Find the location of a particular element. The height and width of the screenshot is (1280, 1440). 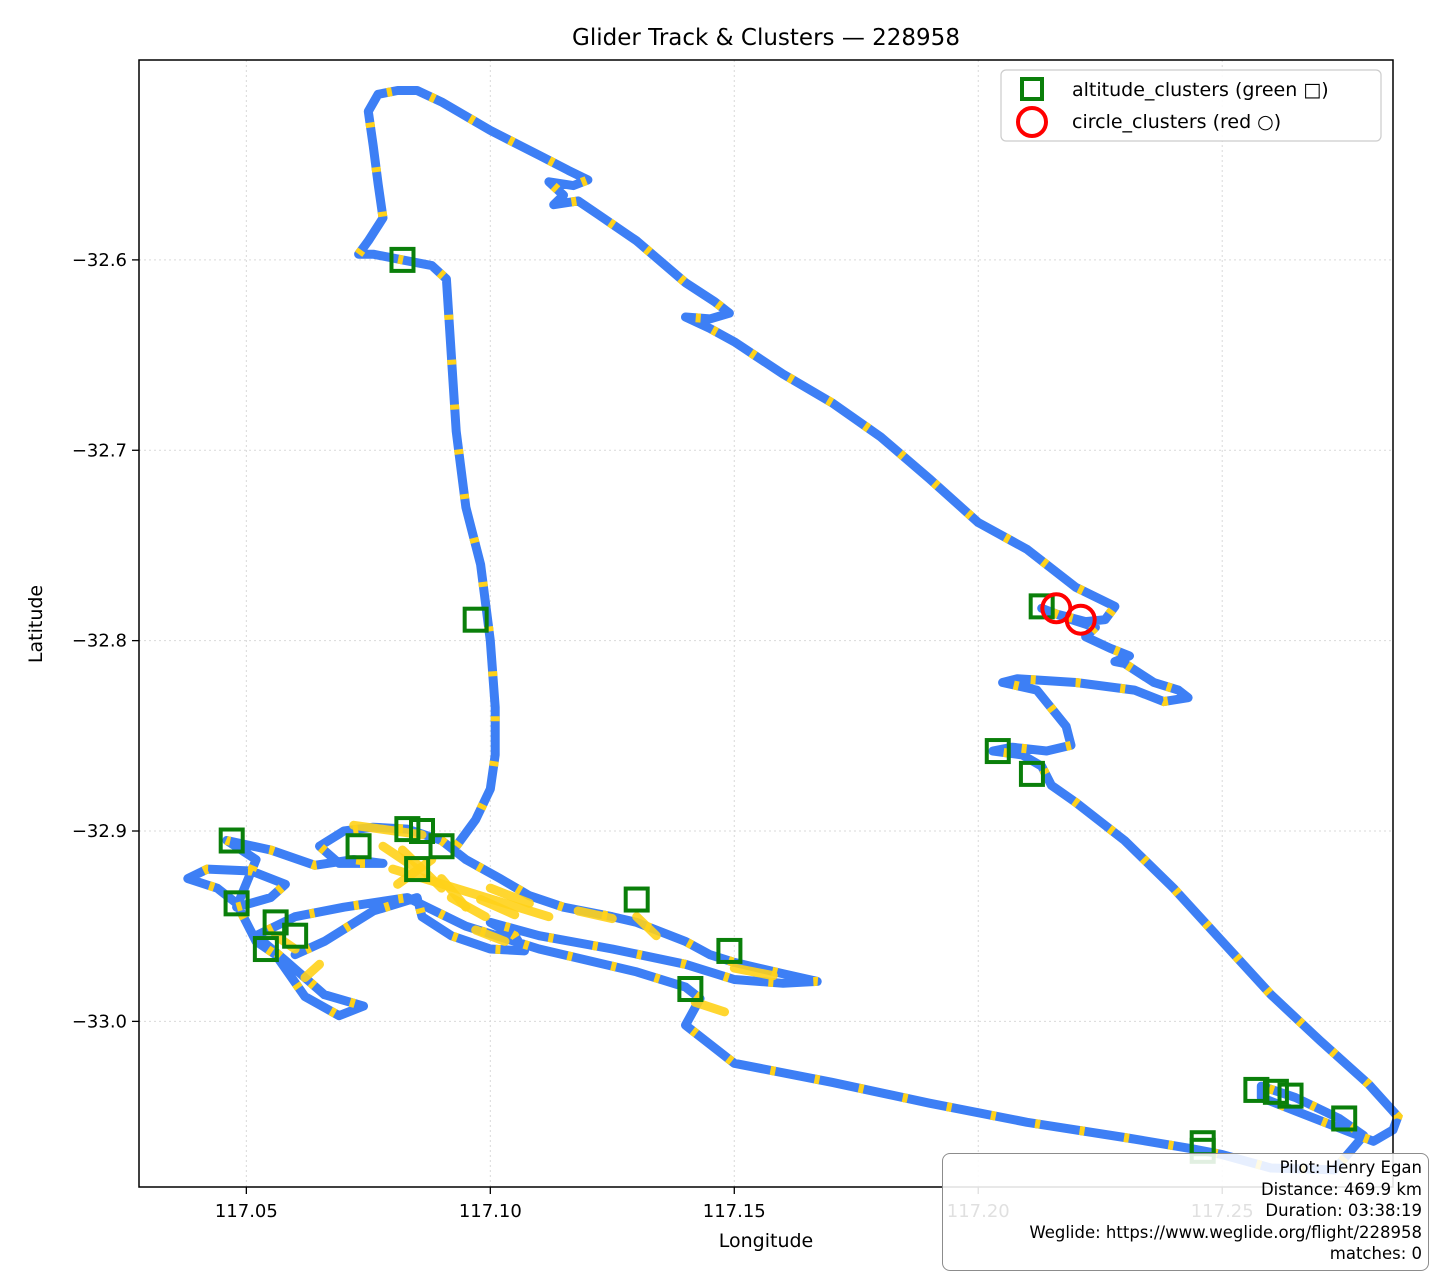

legend-frame is located at coordinates (1191, 105).